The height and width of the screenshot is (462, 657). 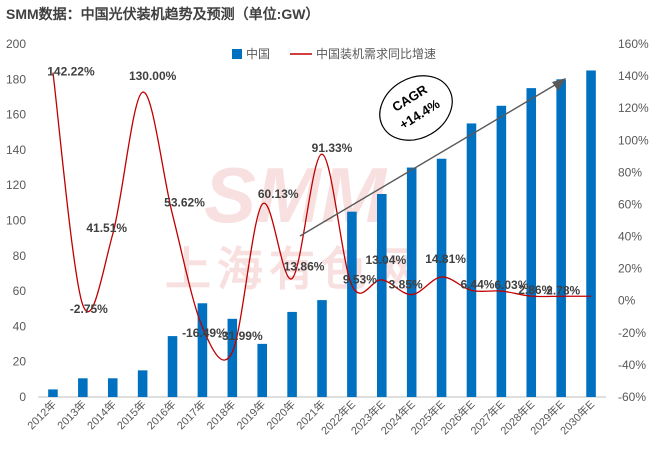 What do you see at coordinates (20, 256) in the screenshot?
I see `y-left-tick-label: 80` at bounding box center [20, 256].